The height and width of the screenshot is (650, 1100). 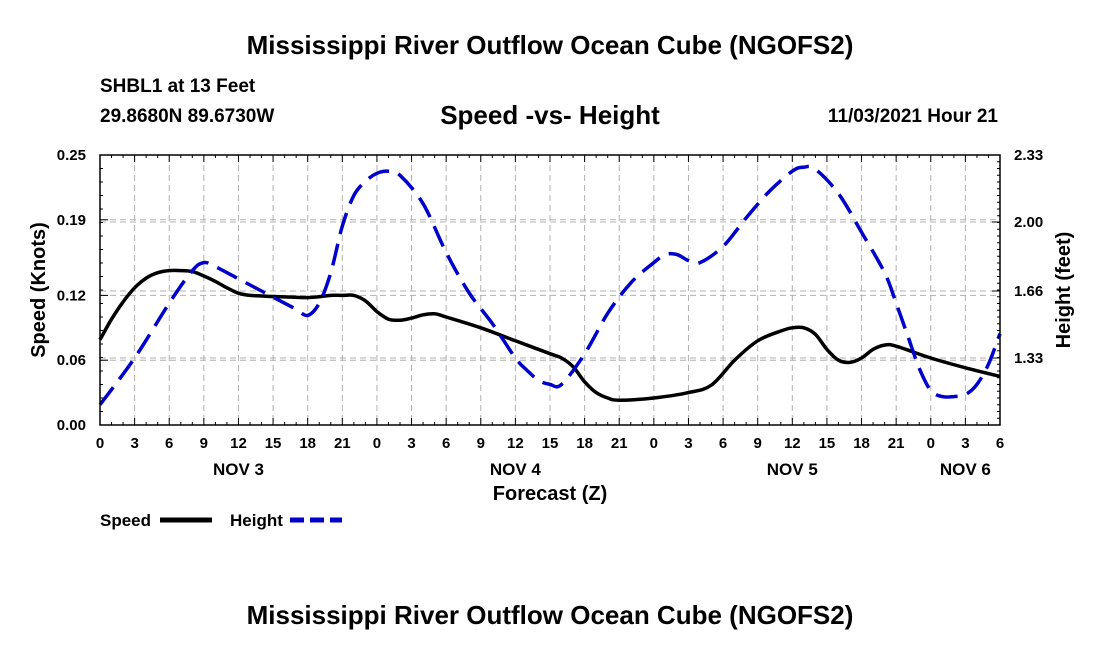 What do you see at coordinates (39, 290) in the screenshot?
I see `y-axis-label: Speed (Knots)` at bounding box center [39, 290].